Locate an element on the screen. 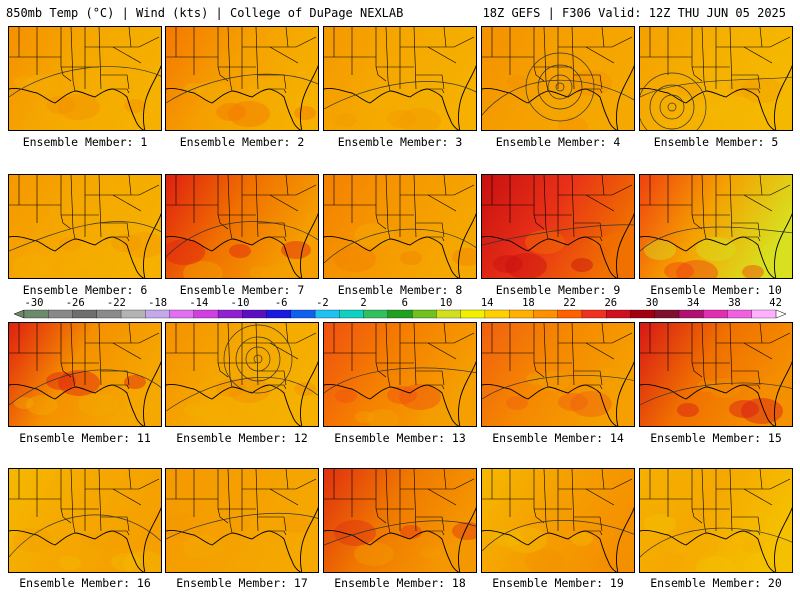 The width and height of the screenshot is (800, 600). ensemble-member-label: Ensemble Member: 5 is located at coordinates (716, 142).